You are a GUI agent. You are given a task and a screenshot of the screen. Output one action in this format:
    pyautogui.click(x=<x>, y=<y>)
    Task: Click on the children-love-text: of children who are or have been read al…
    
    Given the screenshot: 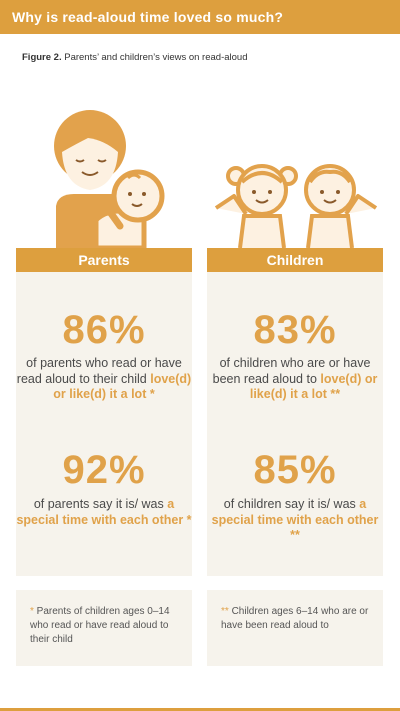 What is the action you would take?
    pyautogui.click(x=295, y=379)
    